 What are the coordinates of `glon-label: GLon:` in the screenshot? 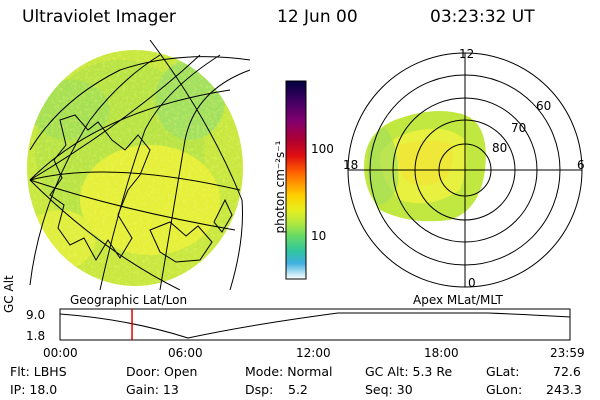 It's located at (504, 389).